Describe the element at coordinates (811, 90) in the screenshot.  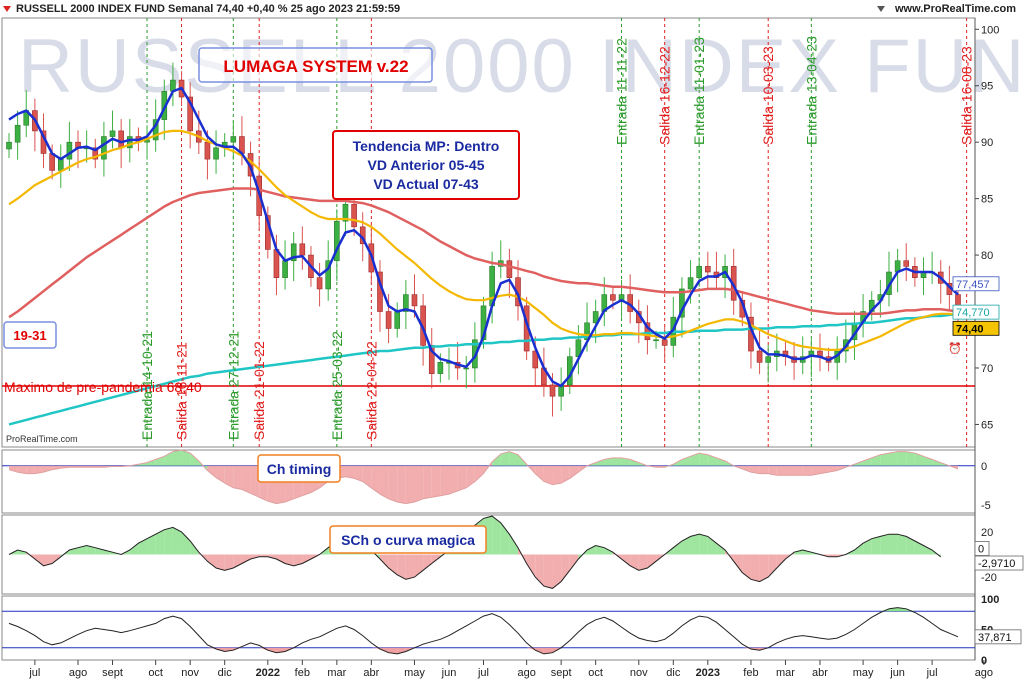
I see `signal-label: Entrada 13-04-23` at that location.